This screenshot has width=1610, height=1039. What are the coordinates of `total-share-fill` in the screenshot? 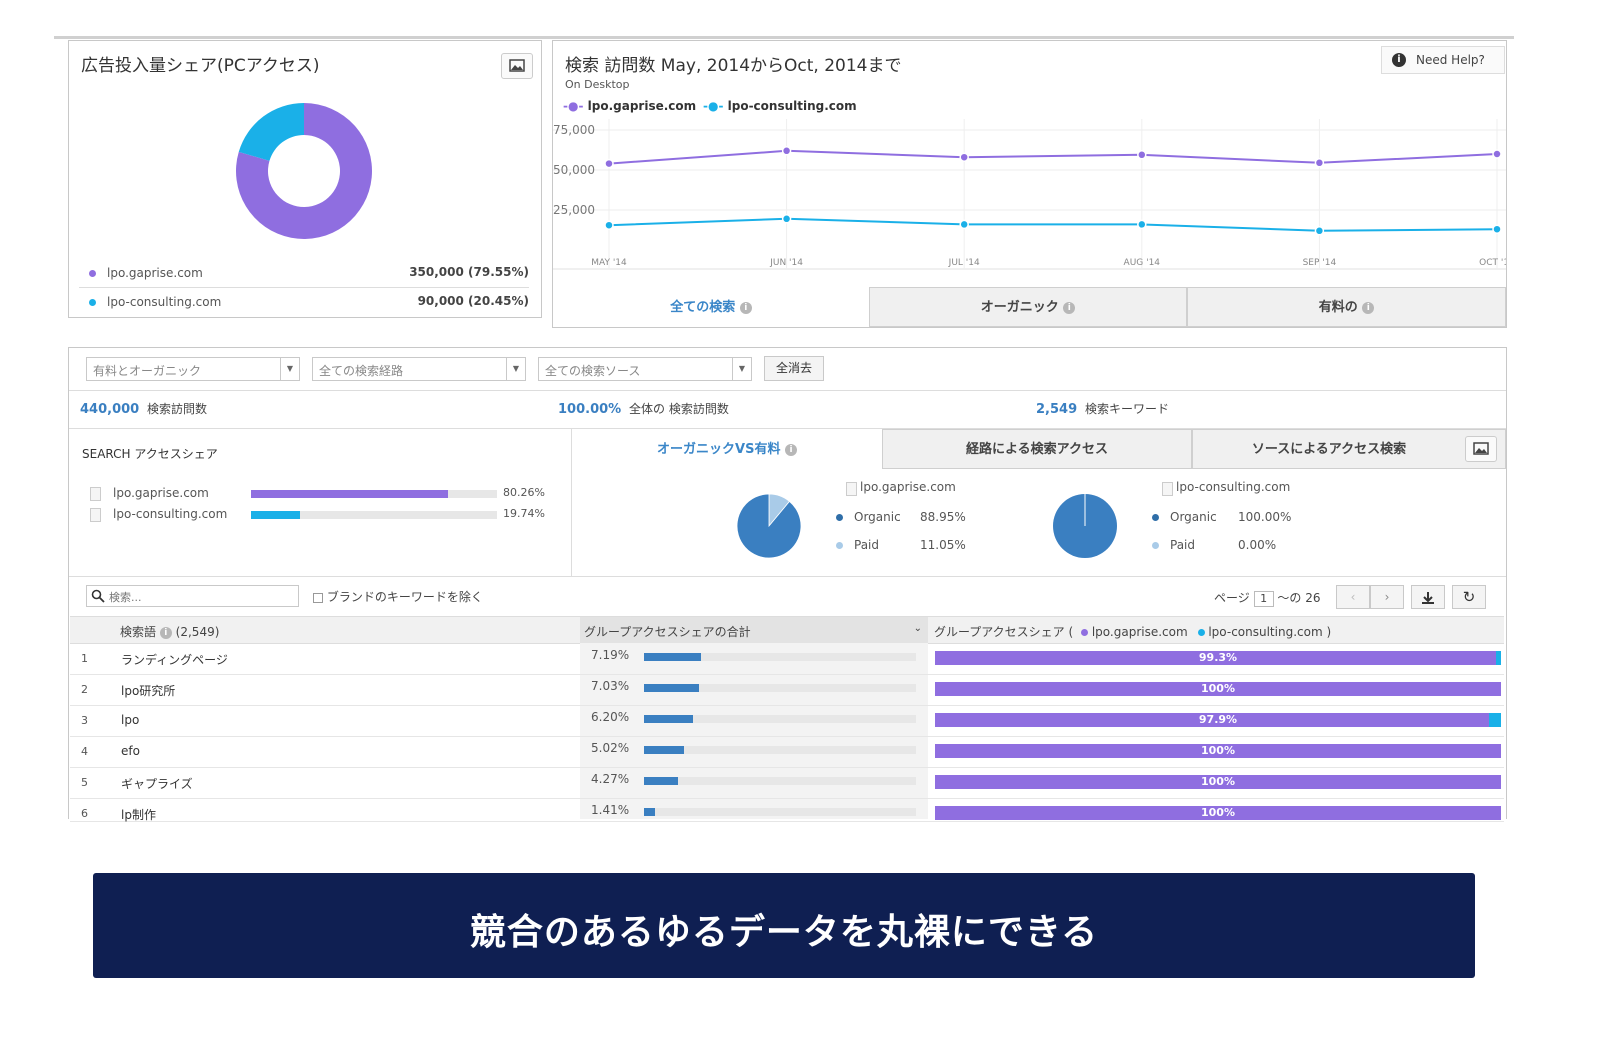 It's located at (672, 657).